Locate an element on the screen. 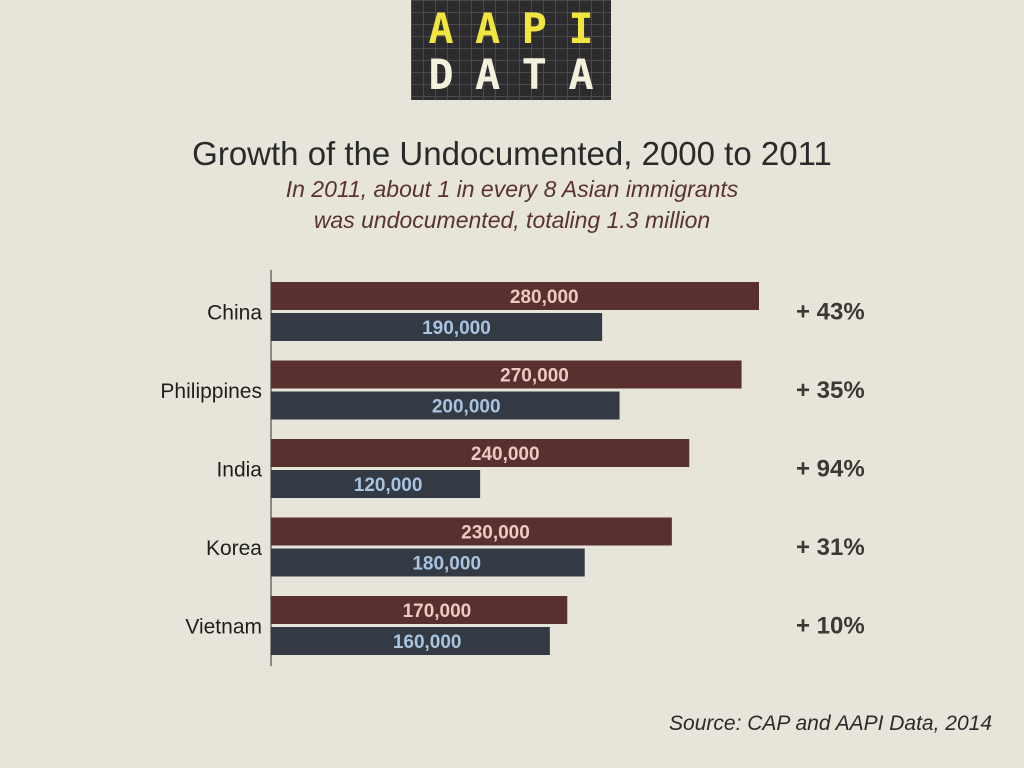 This screenshot has width=1024, height=768. logo-row-bottom: D A T A is located at coordinates (511, 75).